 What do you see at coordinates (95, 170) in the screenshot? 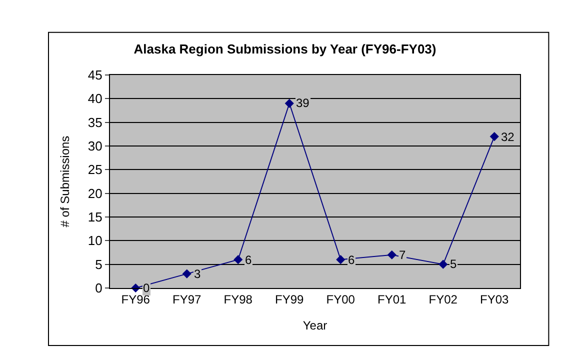
I see `y-tick-label: 25` at bounding box center [95, 170].